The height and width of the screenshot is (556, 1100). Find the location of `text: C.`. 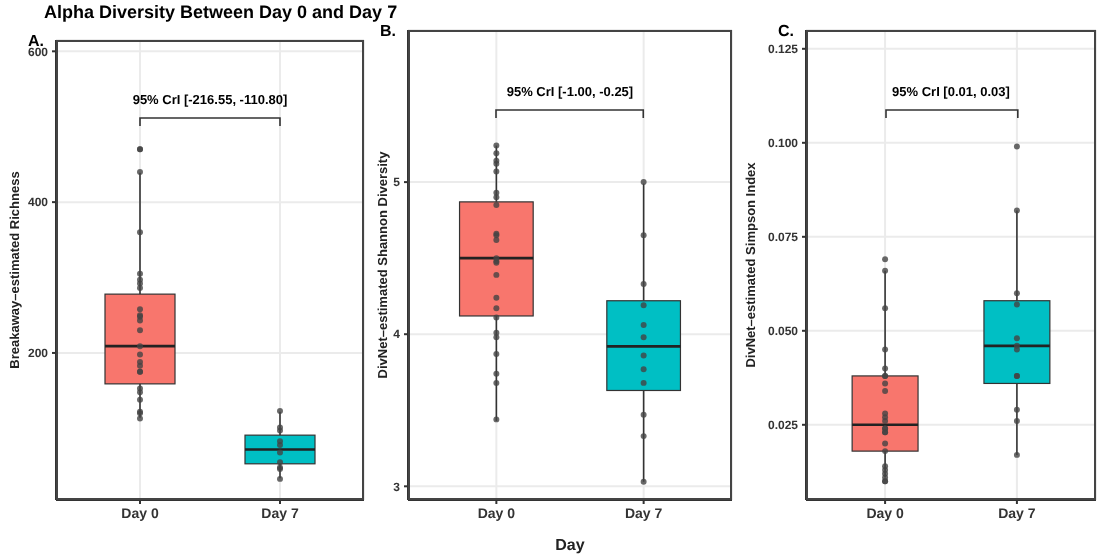

text: C. is located at coordinates (785, 31).